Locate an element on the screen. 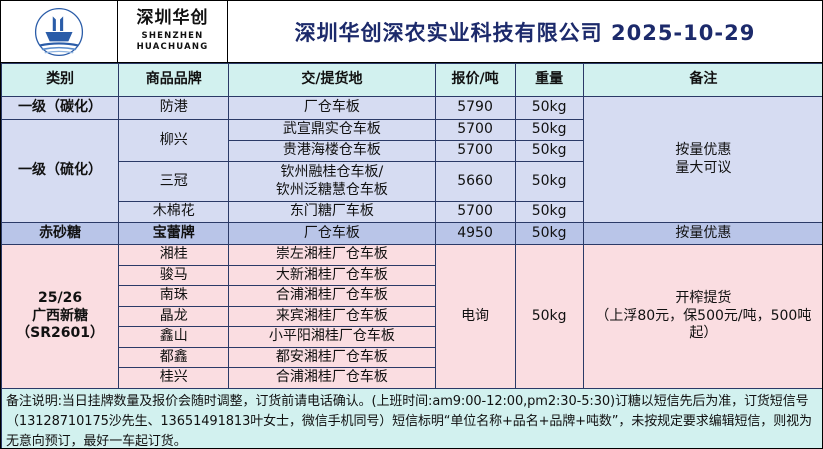 This screenshot has height=449, width=823. cell-brand: 三冠 is located at coordinates (174, 181).